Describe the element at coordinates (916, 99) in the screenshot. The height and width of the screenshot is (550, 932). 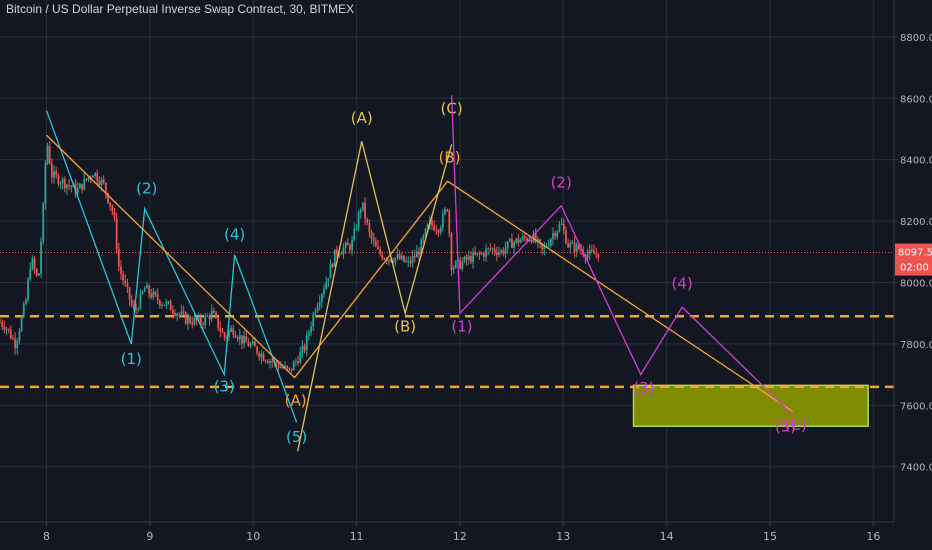
I see `y-tick-label: 8600.0` at that location.